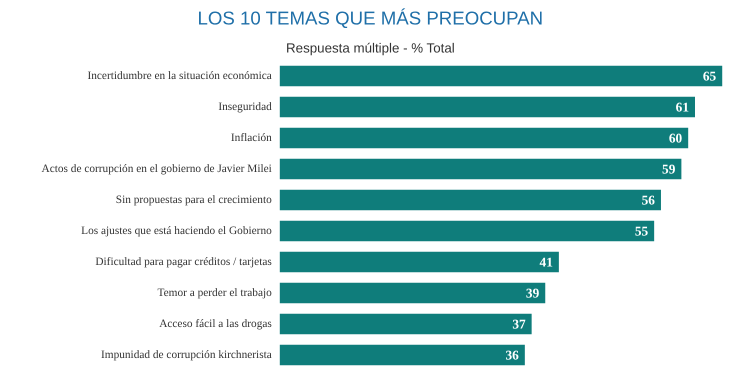 This screenshot has width=750, height=375. What do you see at coordinates (709, 76) in the screenshot?
I see `data-label: 65` at bounding box center [709, 76].